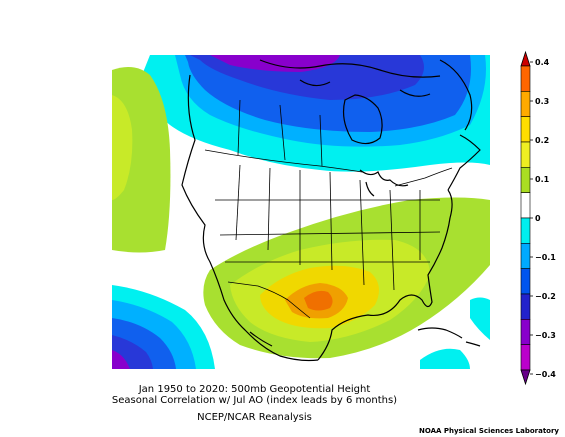 This screenshot has height=437, width=565. Describe the element at coordinates (542, 101) in the screenshot. I see `colorbar-label: 0.3` at that location.